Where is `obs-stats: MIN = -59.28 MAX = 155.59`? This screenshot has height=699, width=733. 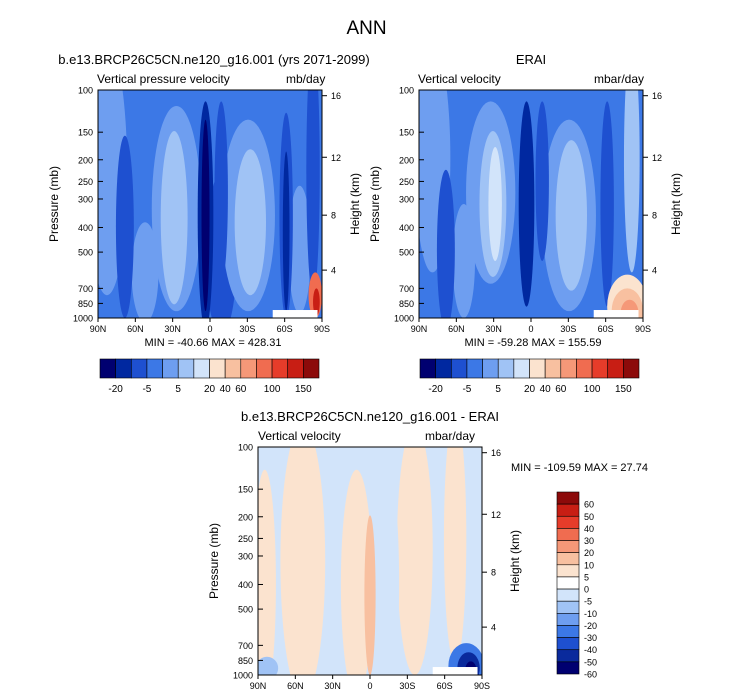 obs-stats: MIN = -59.28 MAX = 155.59 is located at coordinates (533, 343).